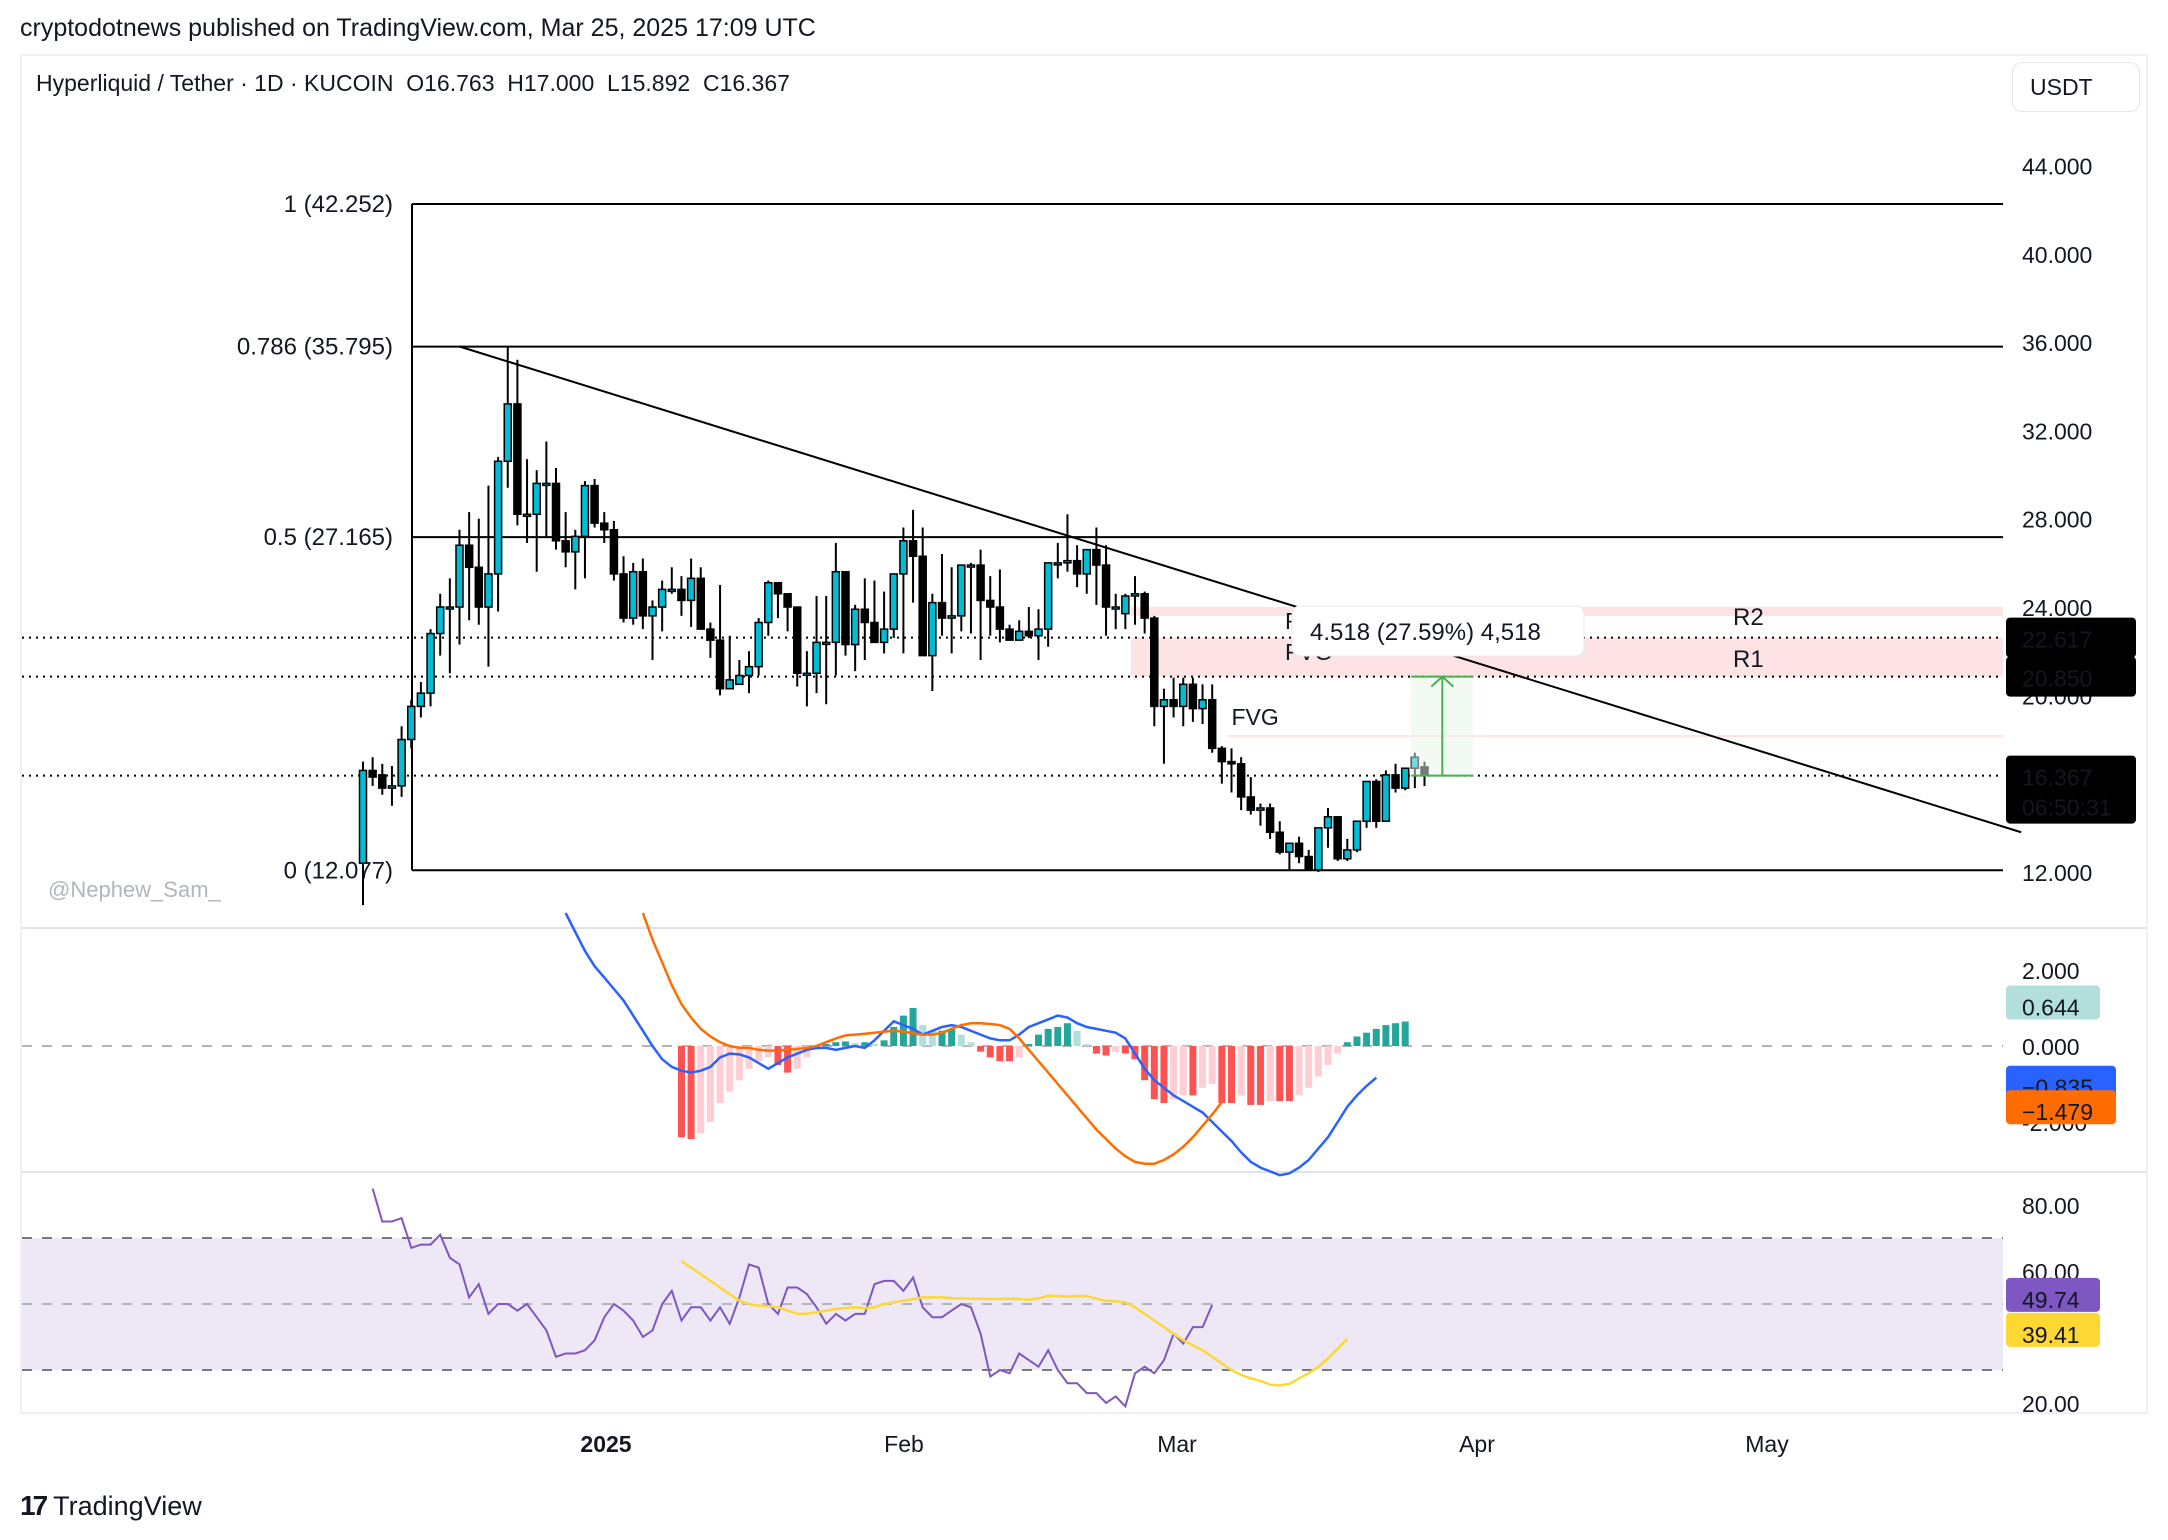 The height and width of the screenshot is (1540, 2168). I want to click on currency-button: USDT, so click(2076, 87).